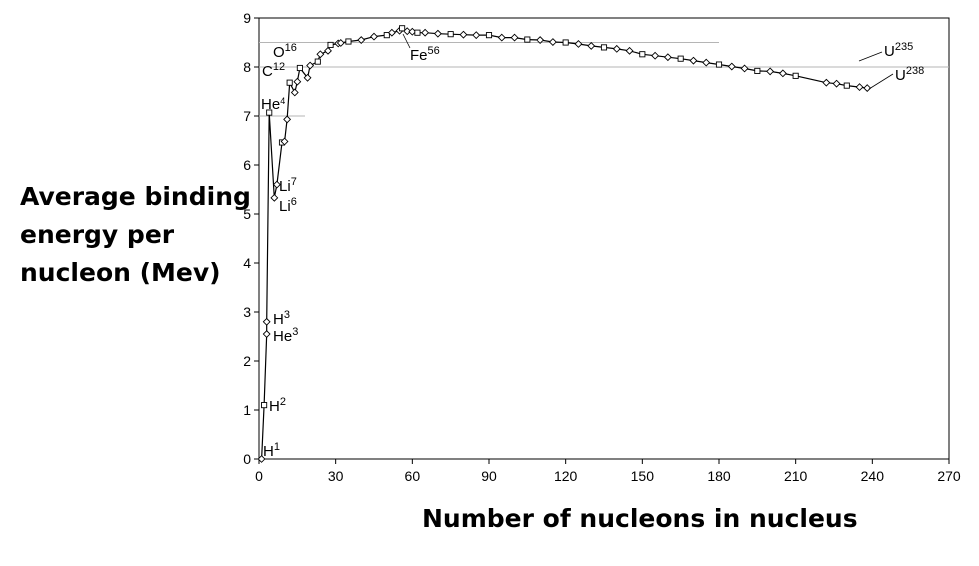 The width and height of the screenshot is (979, 566). I want to click on y-tick-label: 3, so click(247, 312).